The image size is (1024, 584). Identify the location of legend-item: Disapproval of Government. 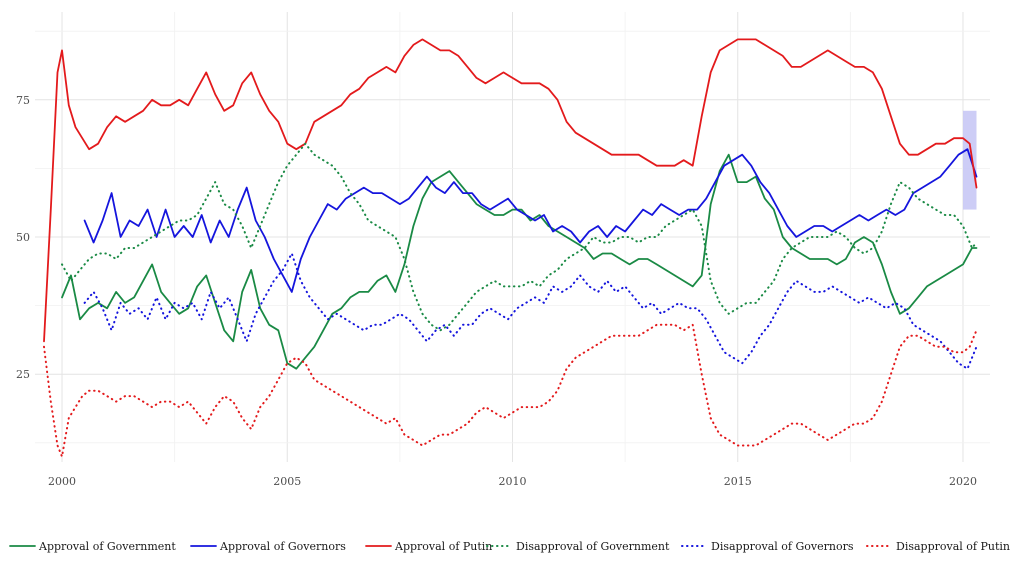
(578, 546).